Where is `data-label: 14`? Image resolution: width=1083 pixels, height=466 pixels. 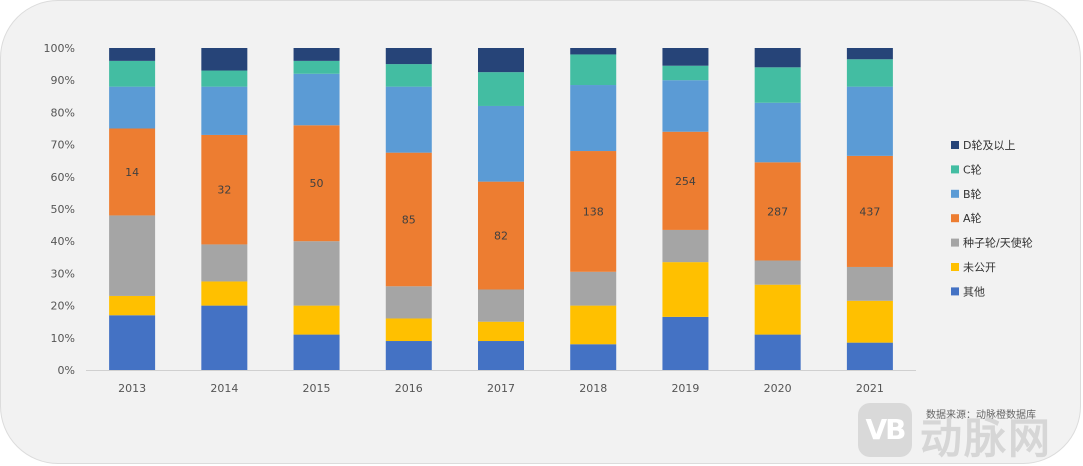 data-label: 14 is located at coordinates (132, 172).